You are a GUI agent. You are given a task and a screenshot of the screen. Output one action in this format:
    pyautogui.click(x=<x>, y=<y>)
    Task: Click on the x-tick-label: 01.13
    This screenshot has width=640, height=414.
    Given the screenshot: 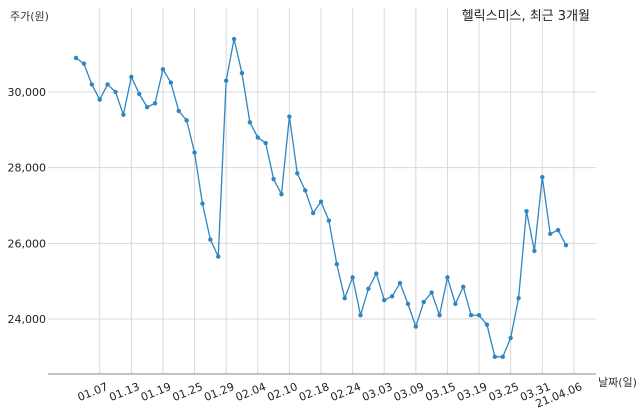 What is the action you would take?
    pyautogui.click(x=124, y=392)
    